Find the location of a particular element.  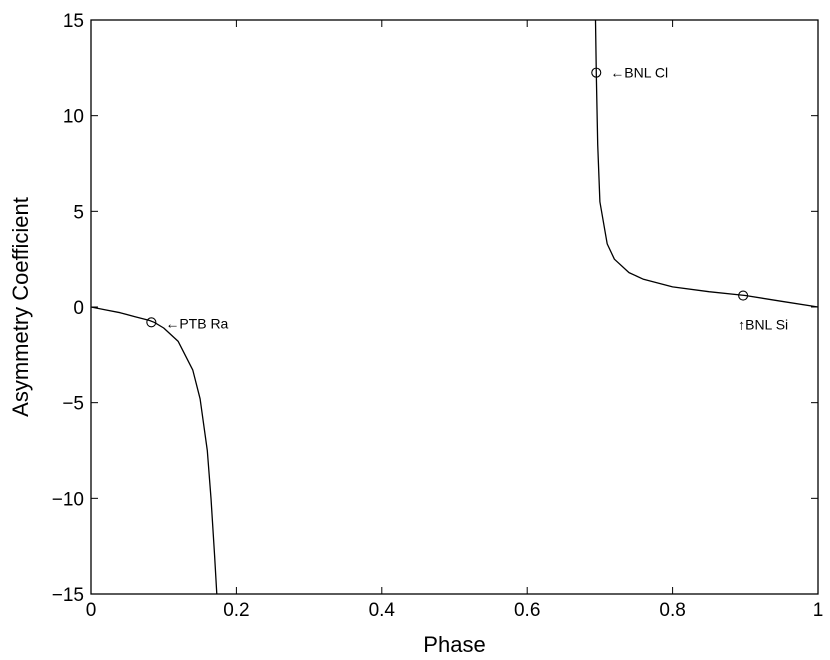

y-tick-label: −5 is located at coordinates (73, 404).